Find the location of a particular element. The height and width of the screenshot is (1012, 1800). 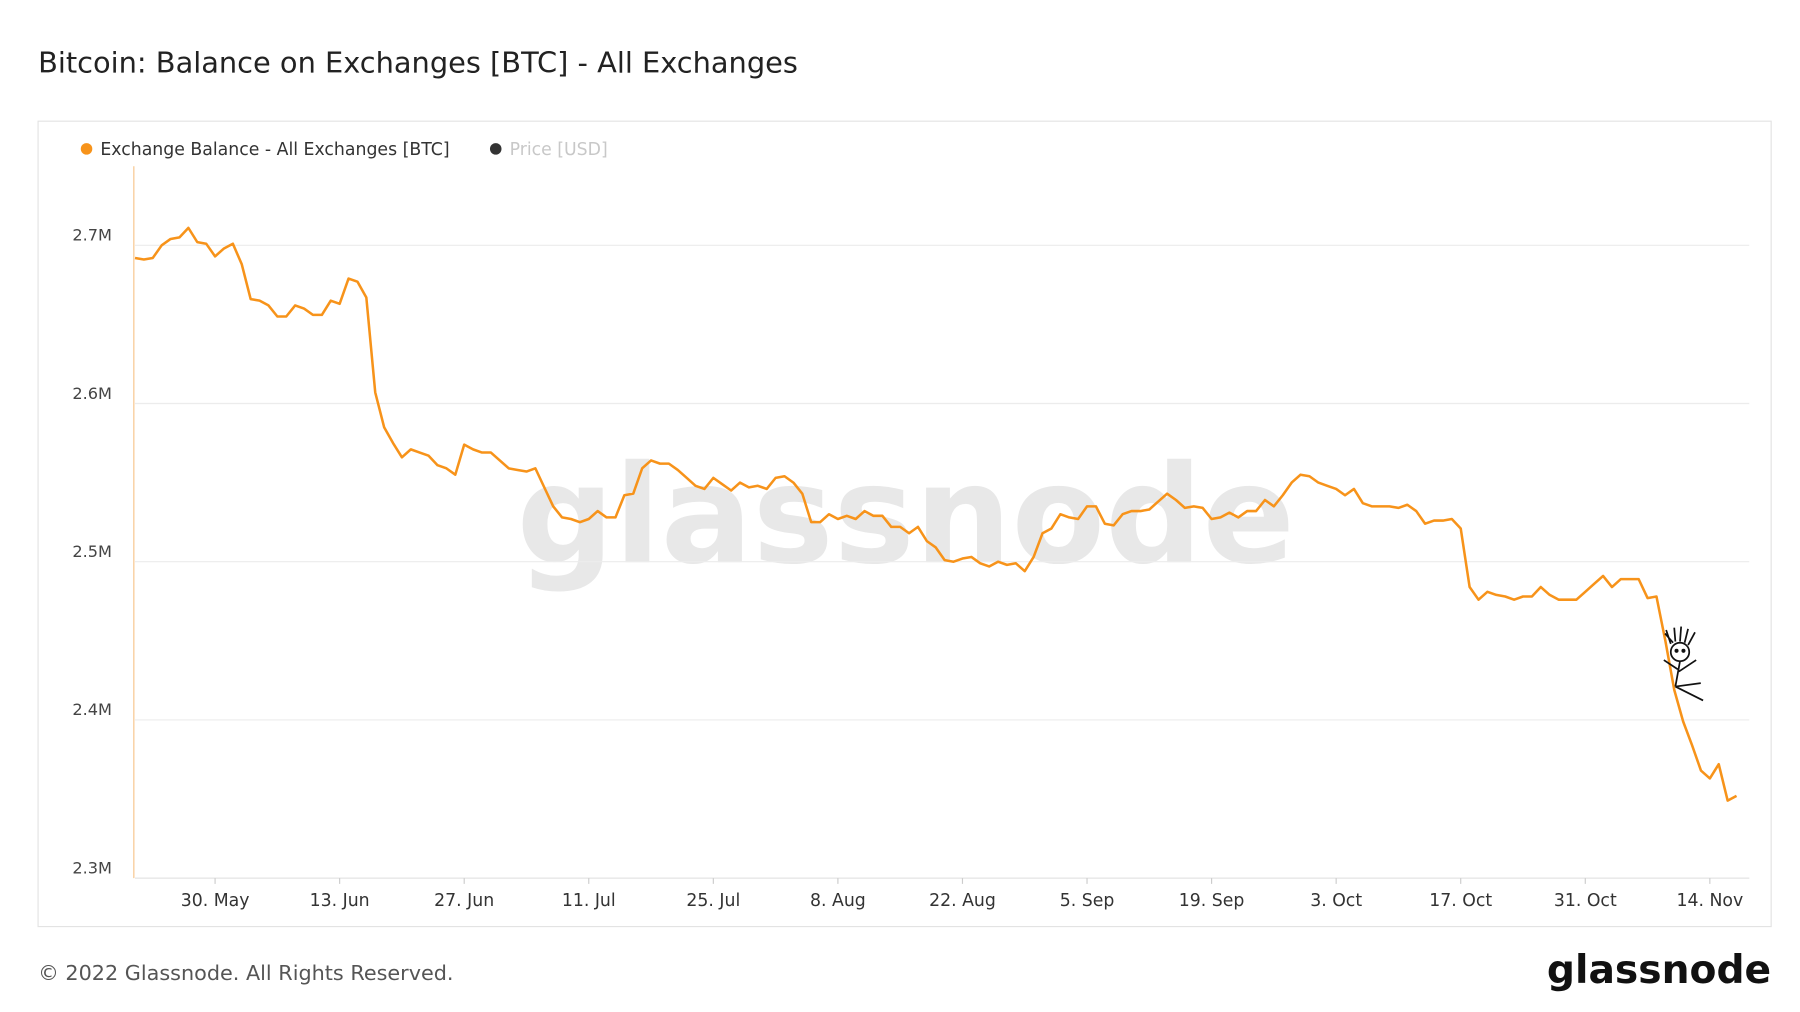

x-tick-label: 3. Oct is located at coordinates (1336, 901).